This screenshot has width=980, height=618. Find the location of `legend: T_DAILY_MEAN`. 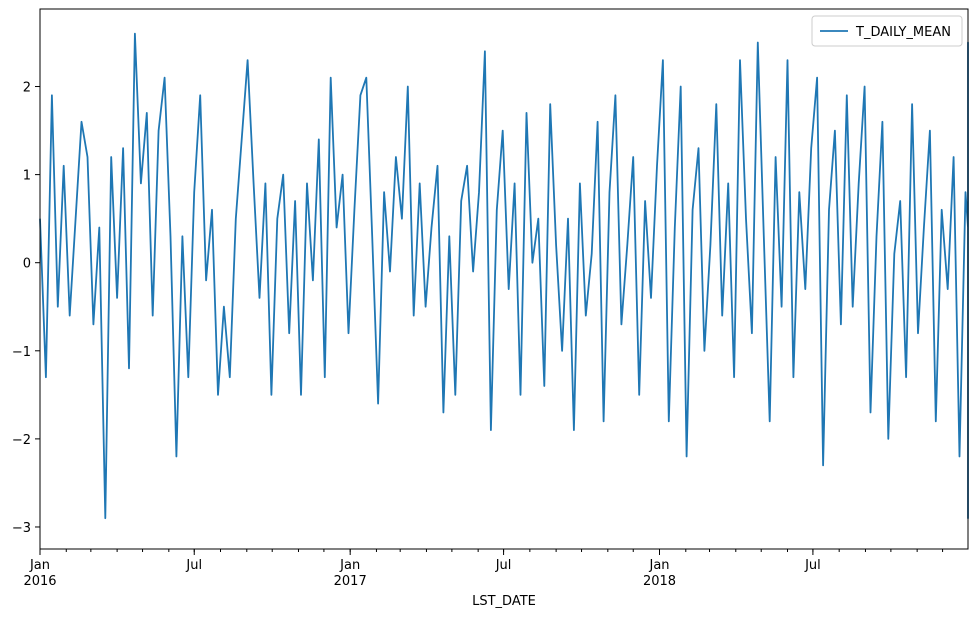

legend: T_DAILY_MEAN is located at coordinates (887, 31).